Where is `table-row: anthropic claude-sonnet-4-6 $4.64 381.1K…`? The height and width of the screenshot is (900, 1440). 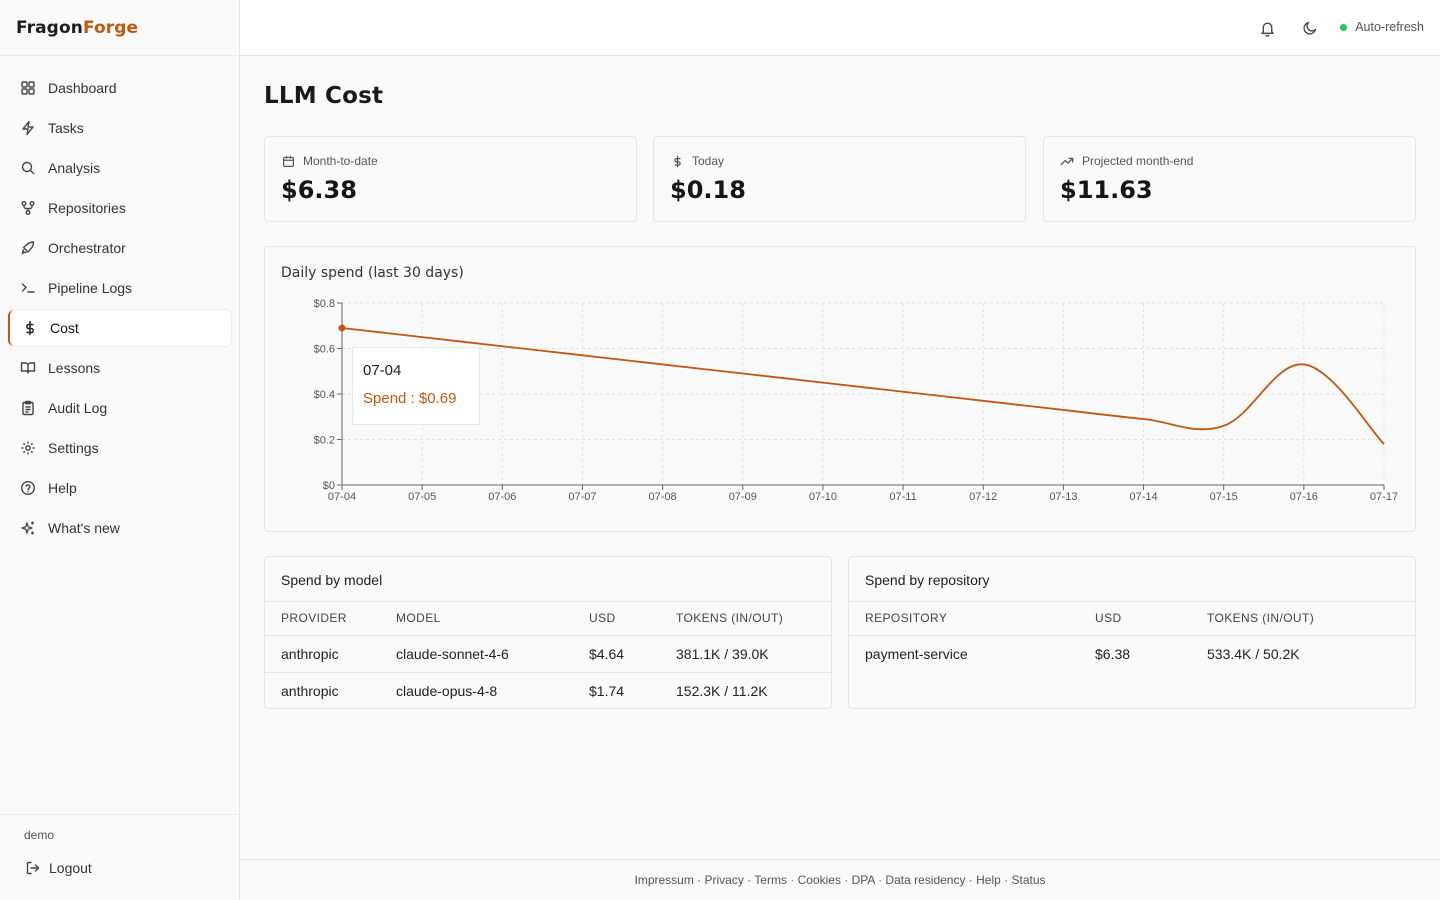 table-row: anthropic claude-sonnet-4-6 $4.64 381.1K… is located at coordinates (548, 654).